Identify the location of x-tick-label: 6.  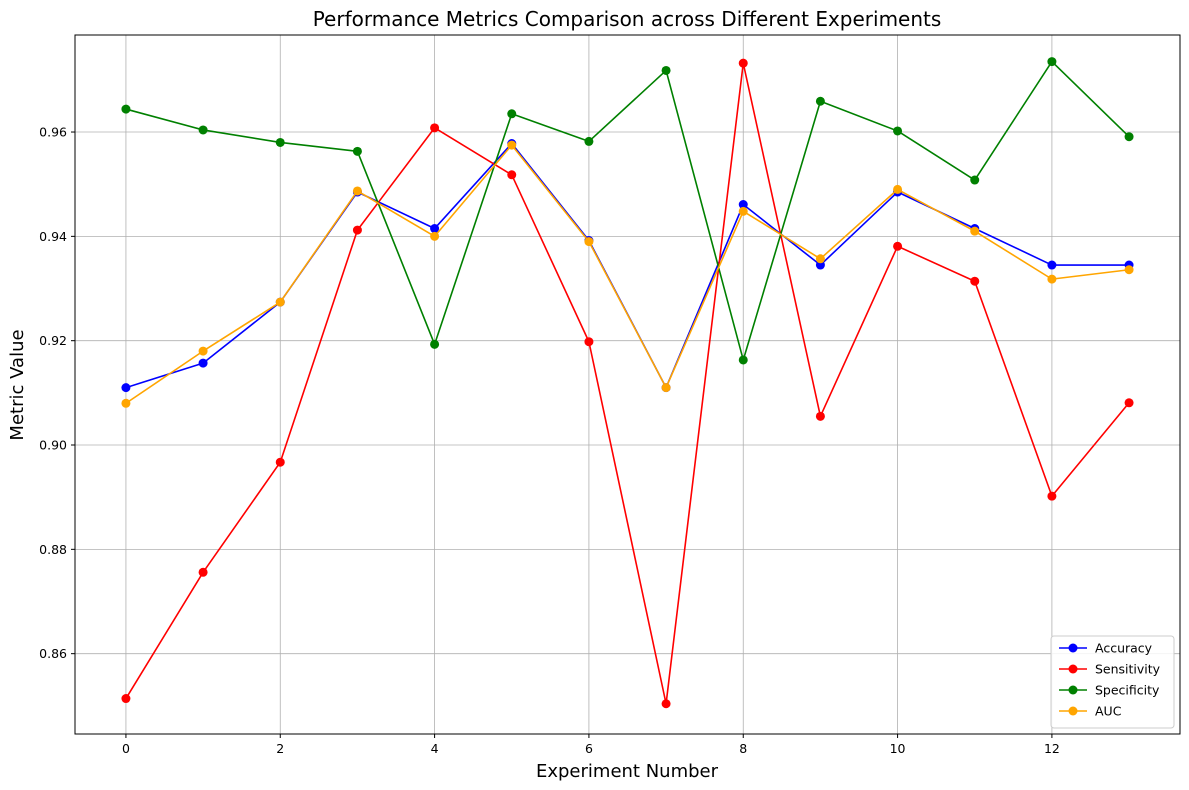
(589, 748).